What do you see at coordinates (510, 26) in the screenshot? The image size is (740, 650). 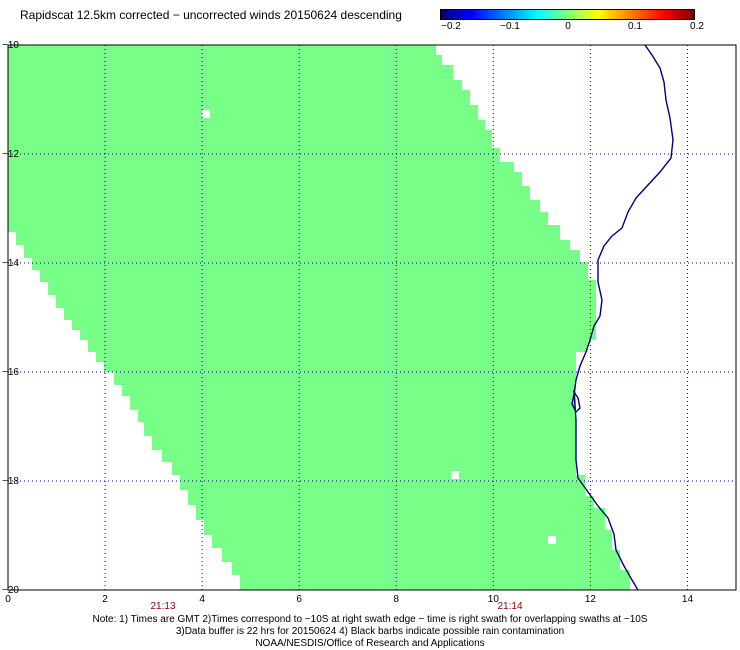 I see `colorbar-label: −0.1` at bounding box center [510, 26].